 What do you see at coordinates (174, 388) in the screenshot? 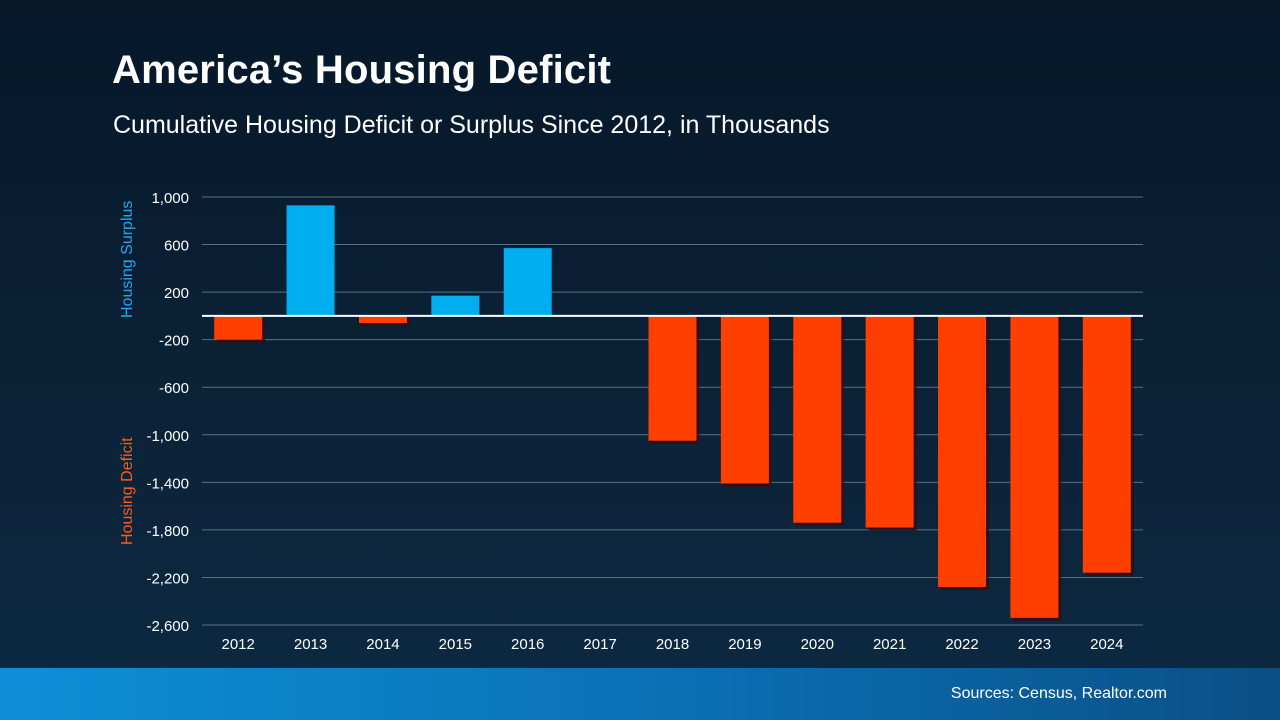
I see `y-tick-label: -600` at bounding box center [174, 388].